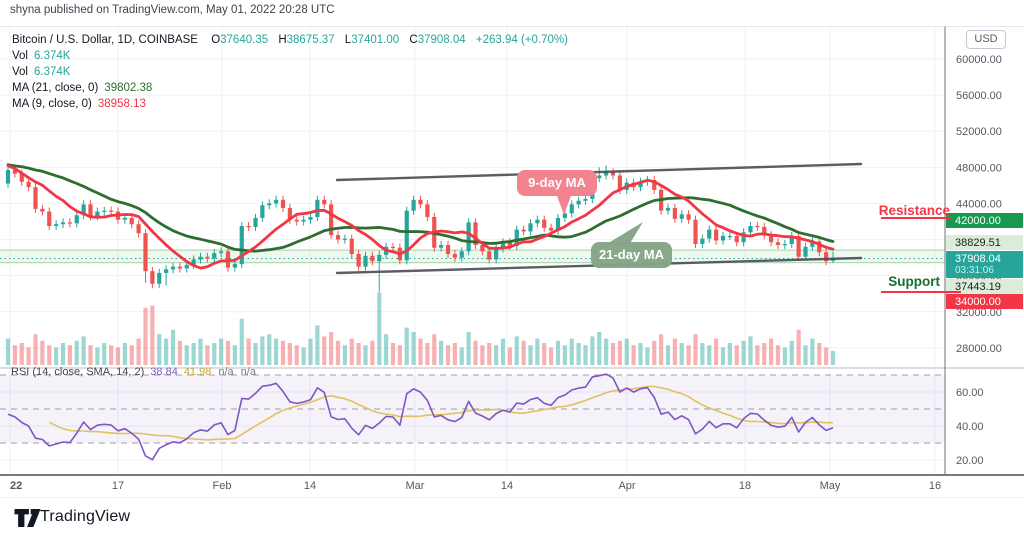  Describe the element at coordinates (631, 255) in the screenshot. I see `ma21-callout-bubble: 21-day MA` at that location.